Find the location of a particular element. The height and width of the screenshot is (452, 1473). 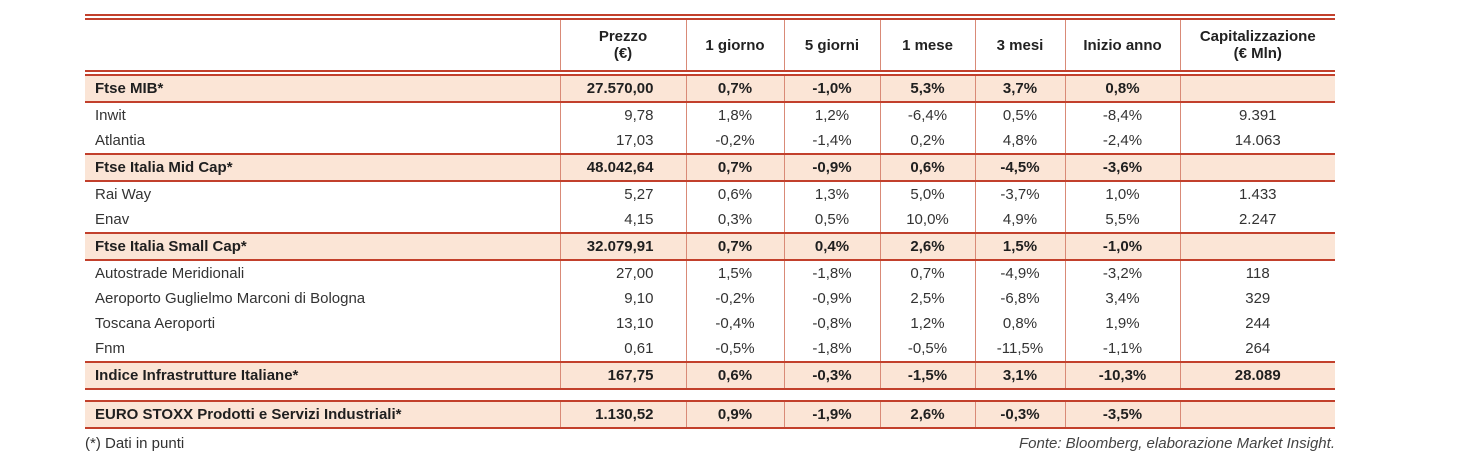

column-header: 3 mesi is located at coordinates (1019, 45).